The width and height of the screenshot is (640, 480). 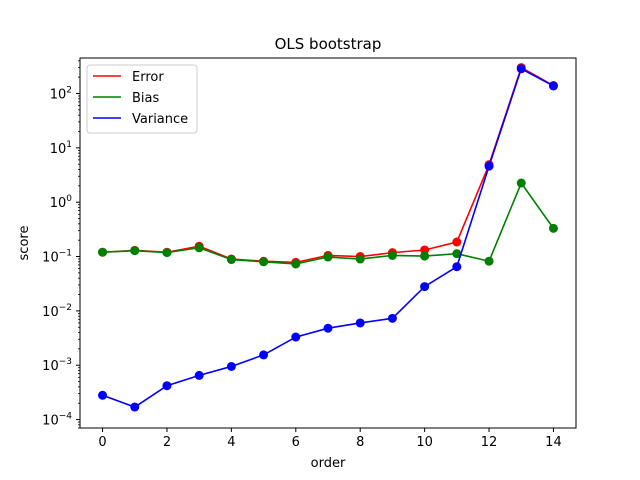 I want to click on x-tick-label: 10, so click(x=424, y=442).